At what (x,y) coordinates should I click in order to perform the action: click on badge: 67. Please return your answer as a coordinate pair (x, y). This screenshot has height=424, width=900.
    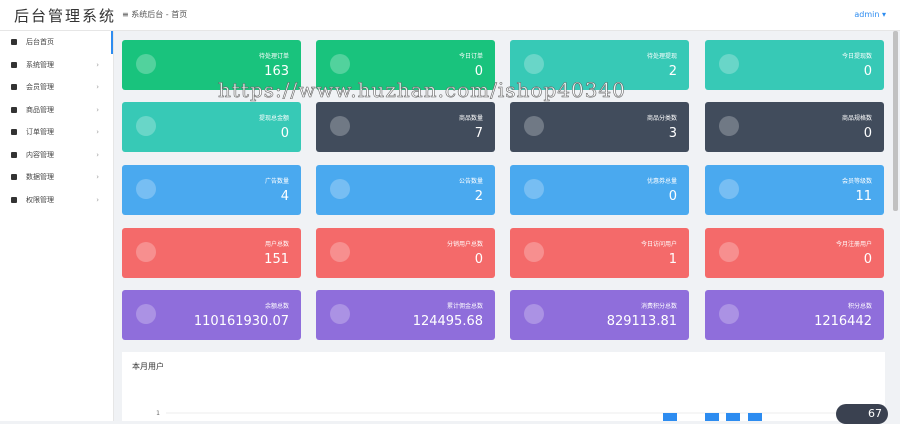
    Looking at the image, I should click on (862, 414).